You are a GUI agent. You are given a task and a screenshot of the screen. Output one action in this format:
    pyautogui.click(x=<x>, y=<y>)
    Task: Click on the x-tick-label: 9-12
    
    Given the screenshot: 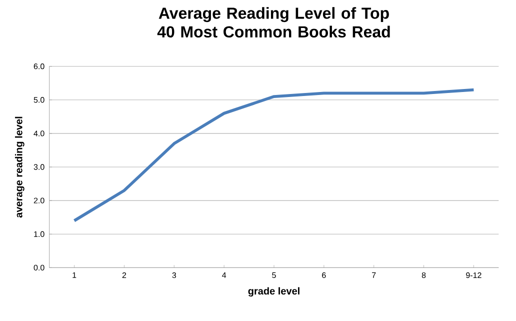 What is the action you would take?
    pyautogui.click(x=474, y=275)
    